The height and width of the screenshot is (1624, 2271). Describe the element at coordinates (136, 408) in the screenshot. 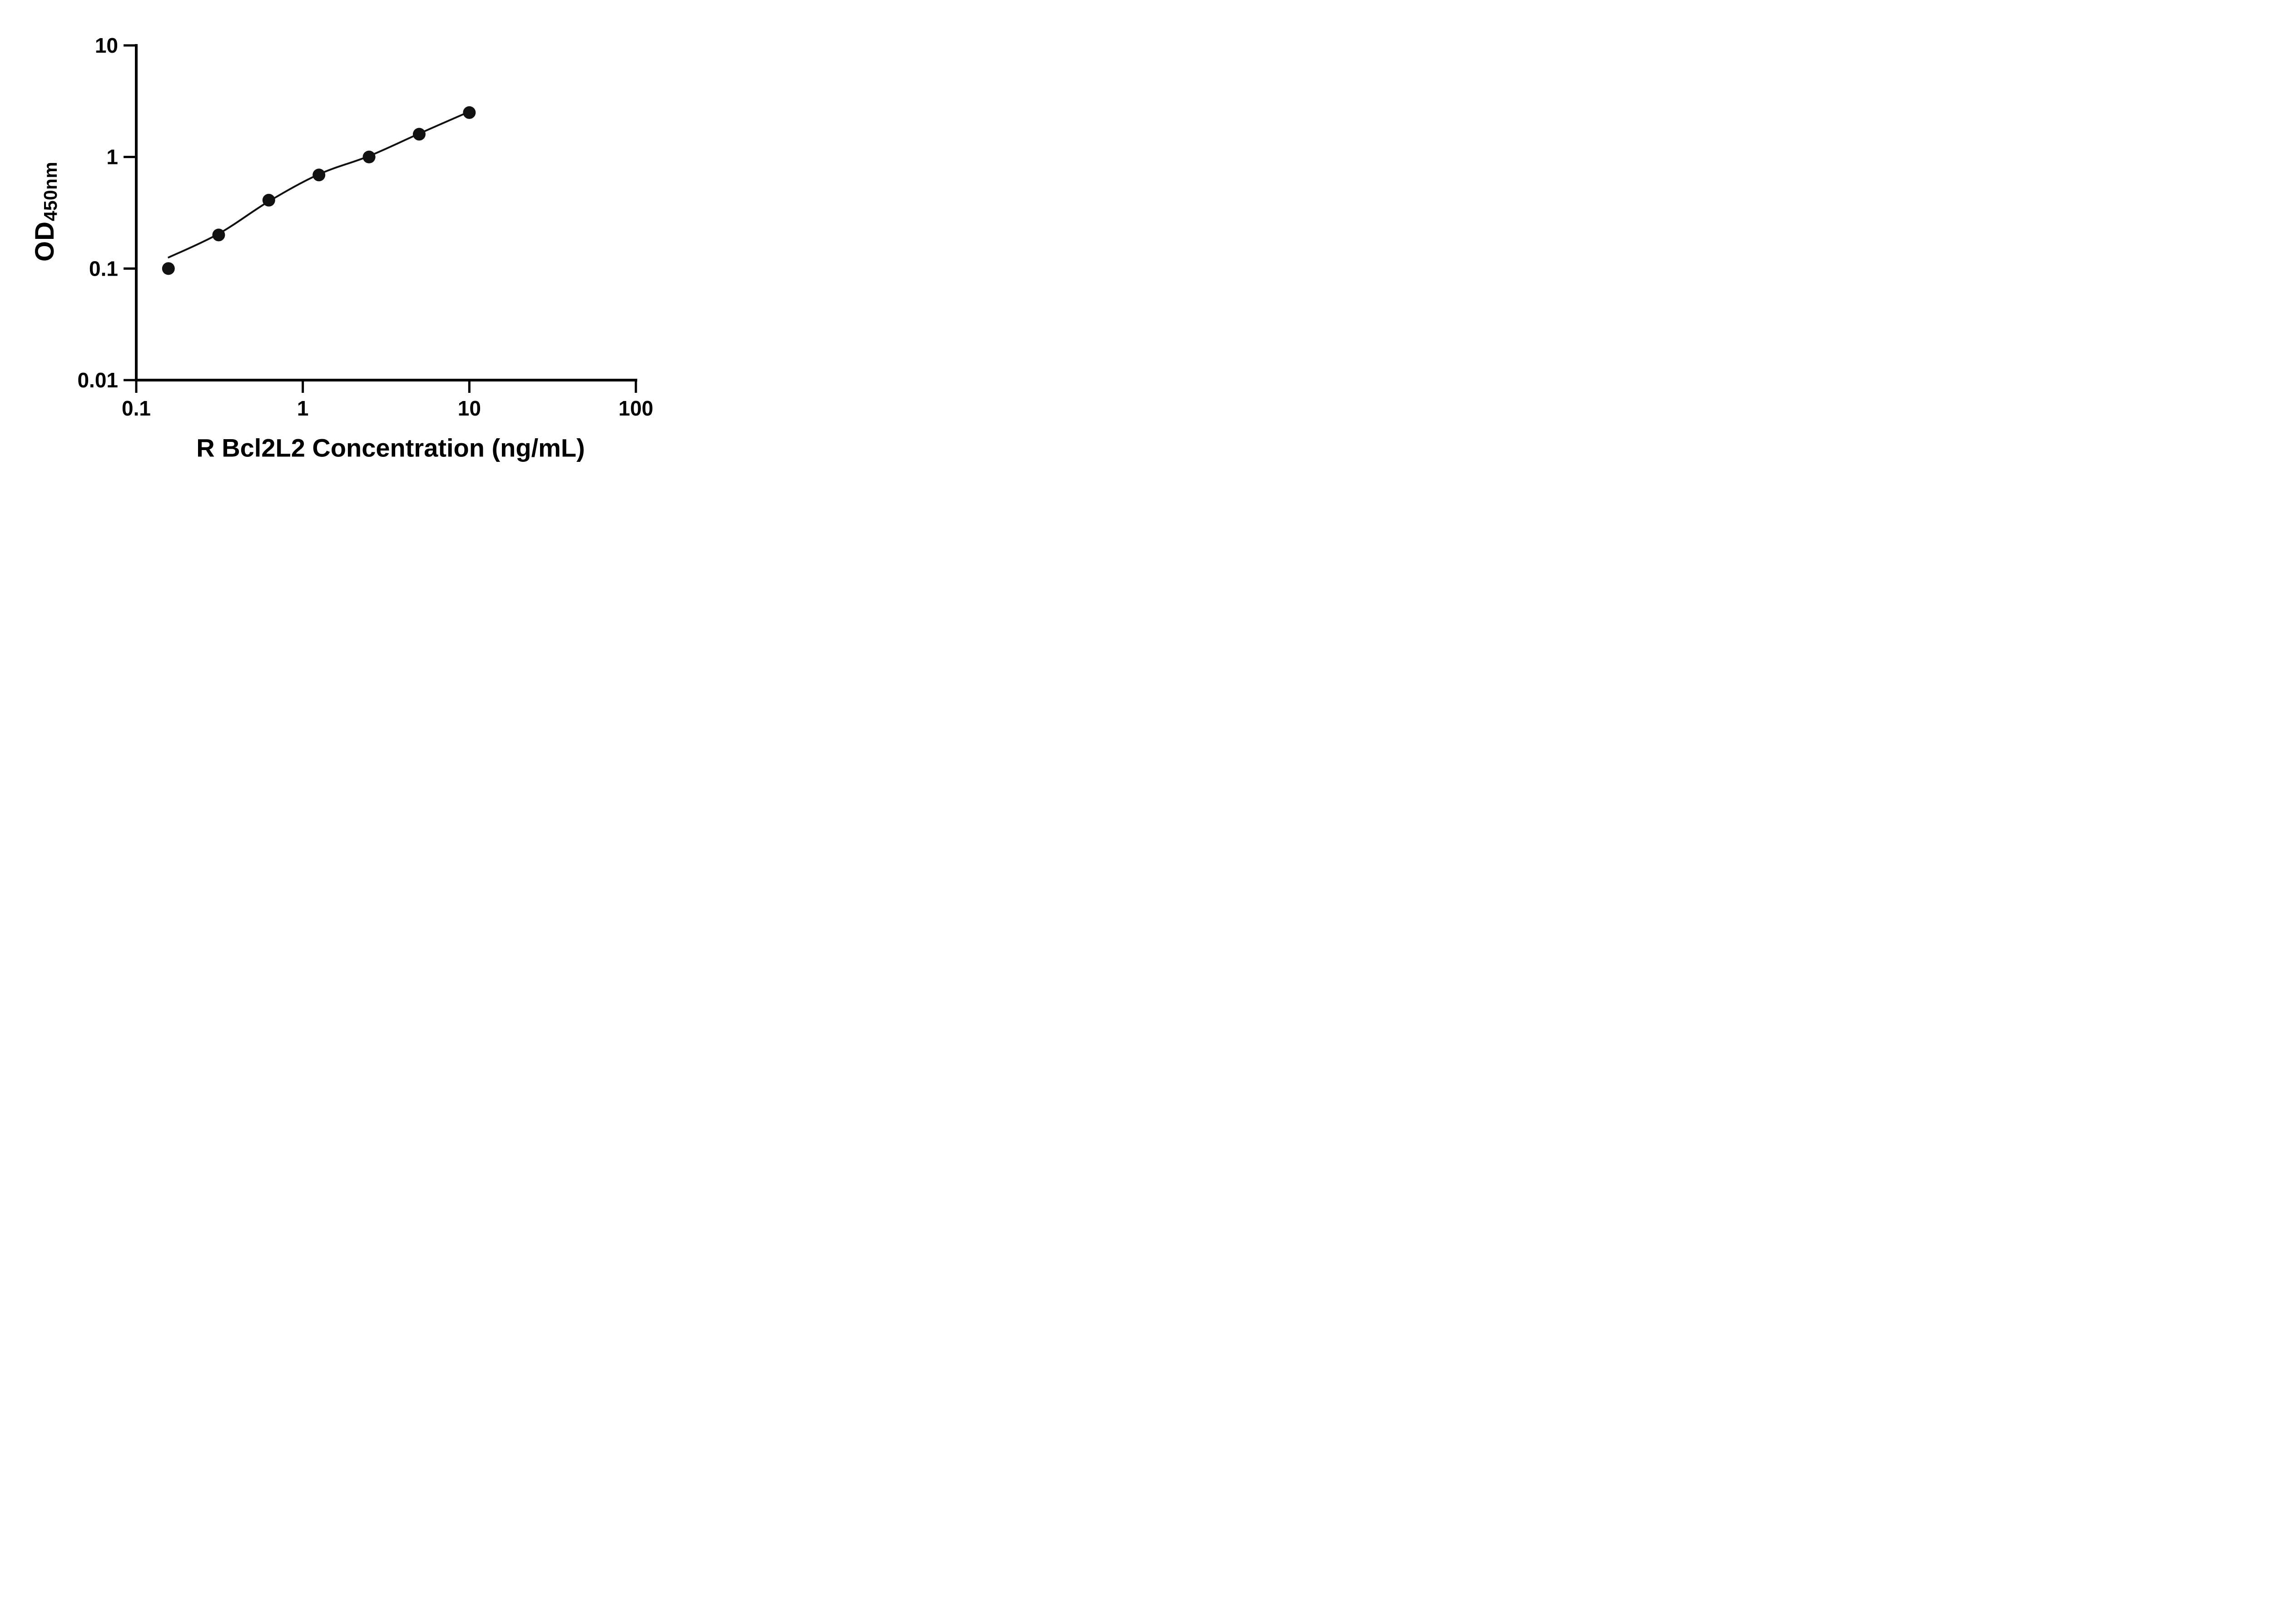

I see `x-tick-label: 0.1` at that location.